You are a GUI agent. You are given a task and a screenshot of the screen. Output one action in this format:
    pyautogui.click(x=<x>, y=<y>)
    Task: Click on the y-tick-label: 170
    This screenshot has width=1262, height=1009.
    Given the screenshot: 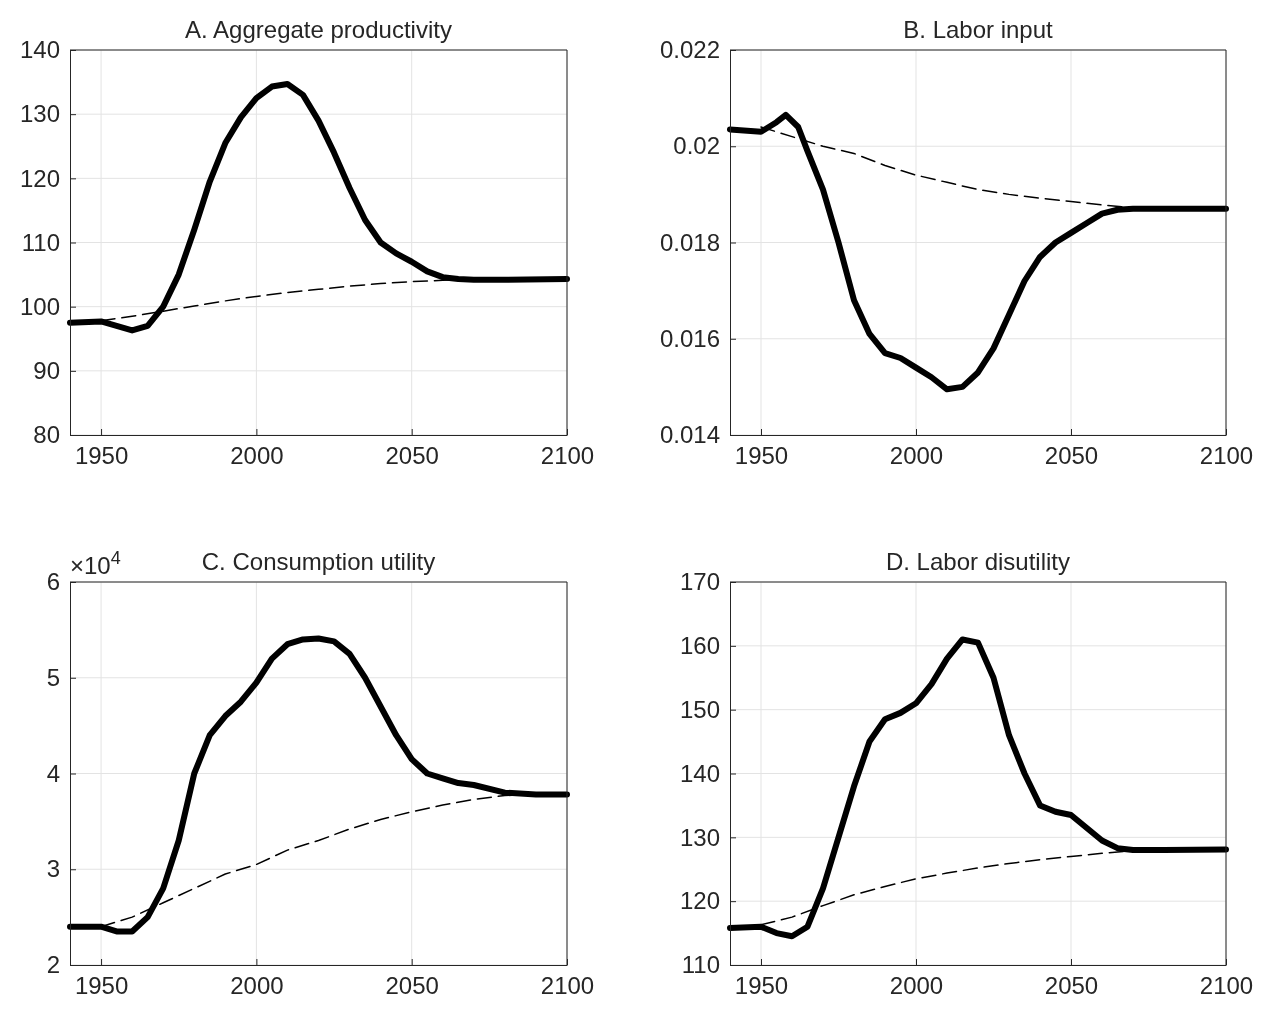 What is the action you would take?
    pyautogui.click(x=699, y=582)
    